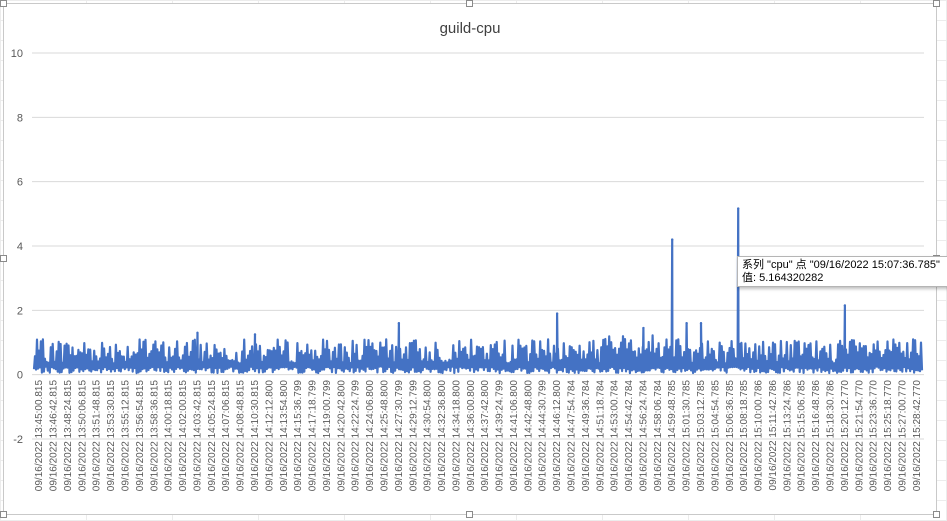  I want to click on x-tick-label: 09/16/2022 15:15:06.785, so click(802, 436).